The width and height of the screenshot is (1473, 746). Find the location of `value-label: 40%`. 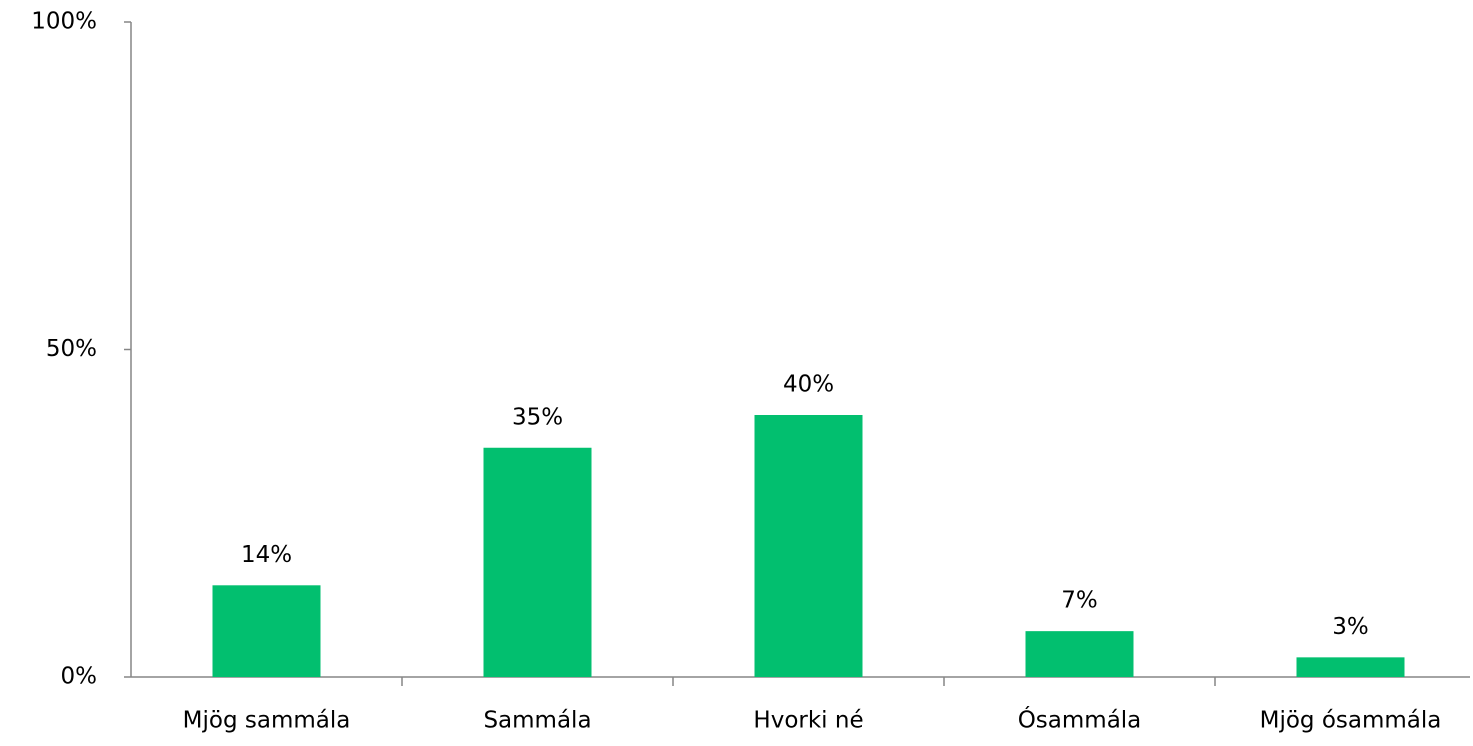

value-label: 40% is located at coordinates (808, 385).